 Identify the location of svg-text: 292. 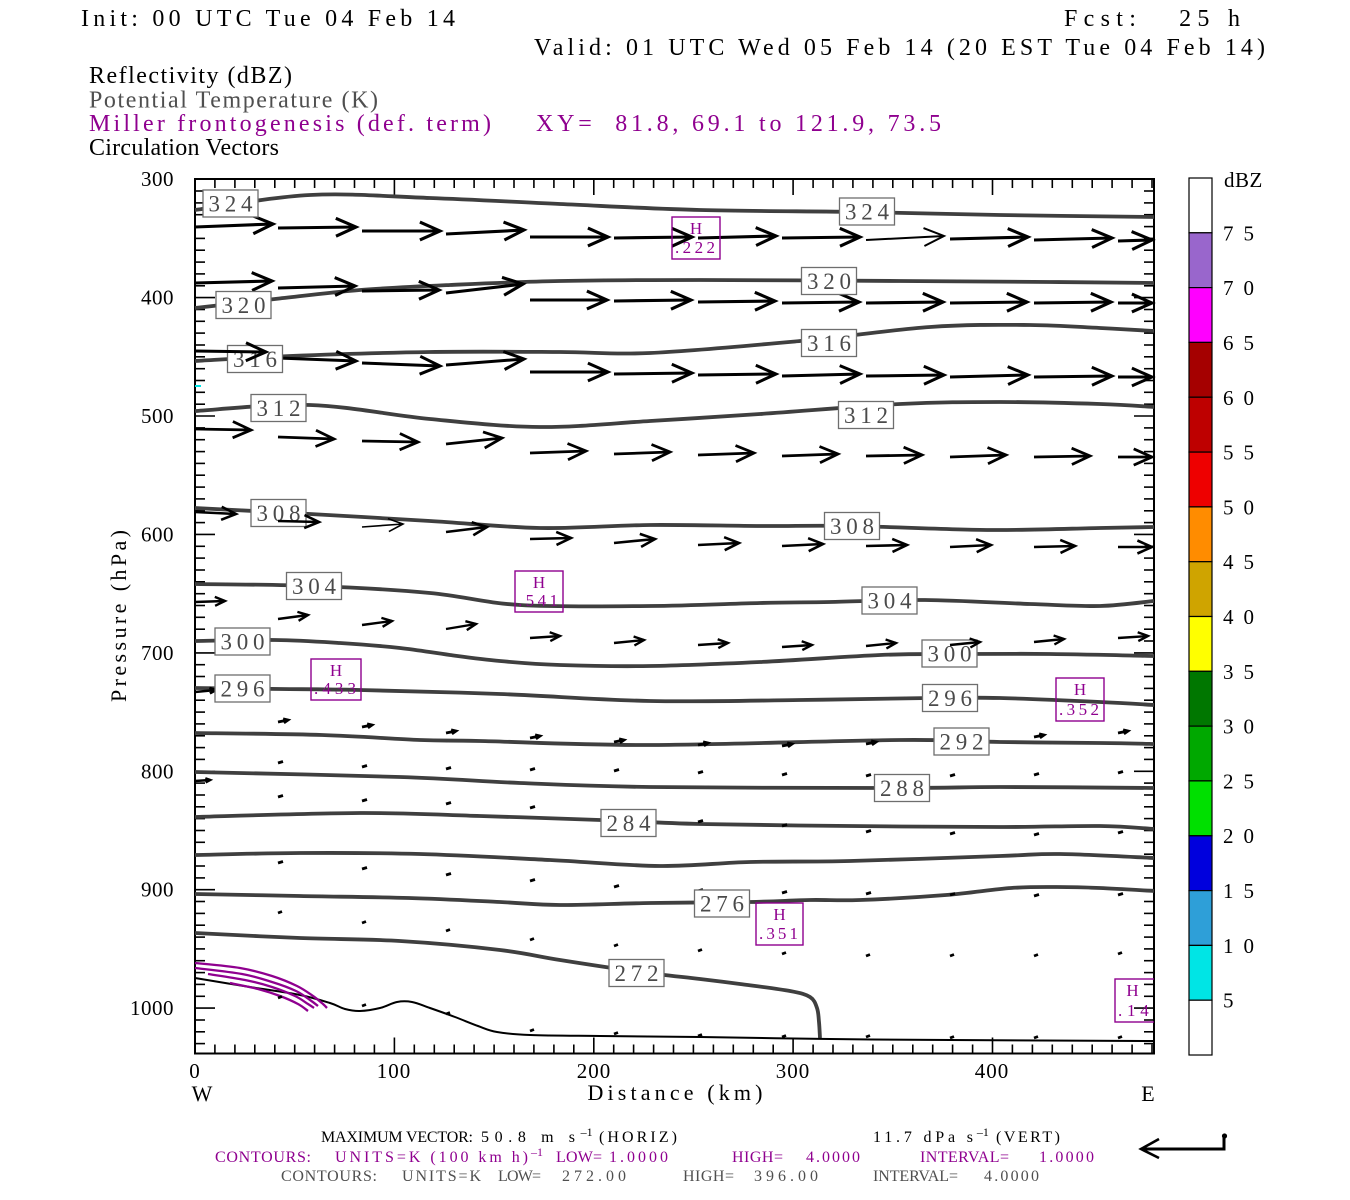
(962, 742).